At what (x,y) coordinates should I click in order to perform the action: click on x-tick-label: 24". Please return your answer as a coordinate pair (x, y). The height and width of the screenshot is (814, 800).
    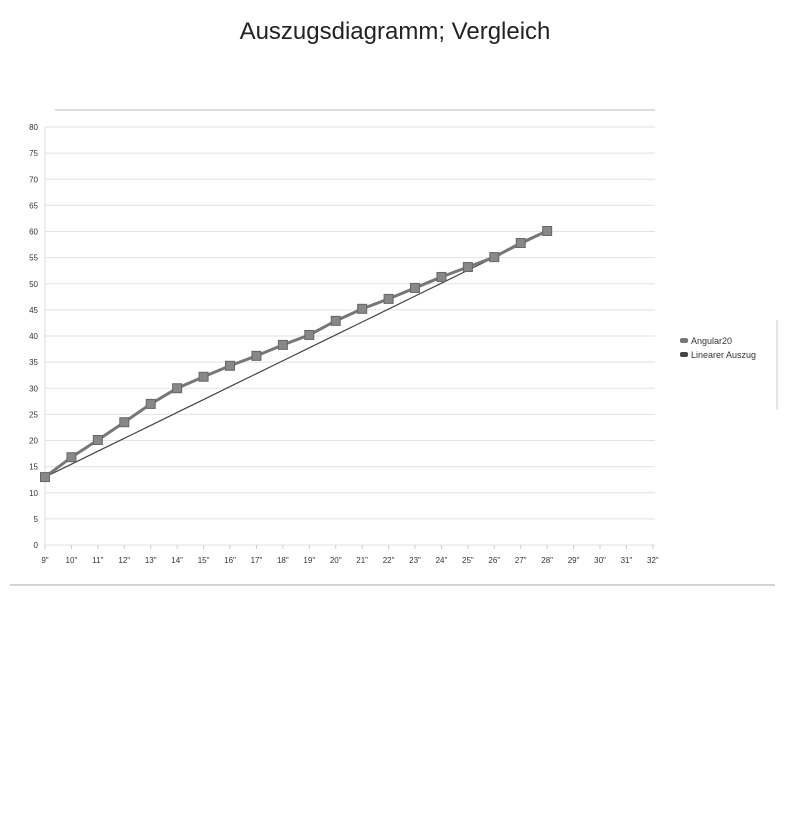
    Looking at the image, I should click on (442, 560).